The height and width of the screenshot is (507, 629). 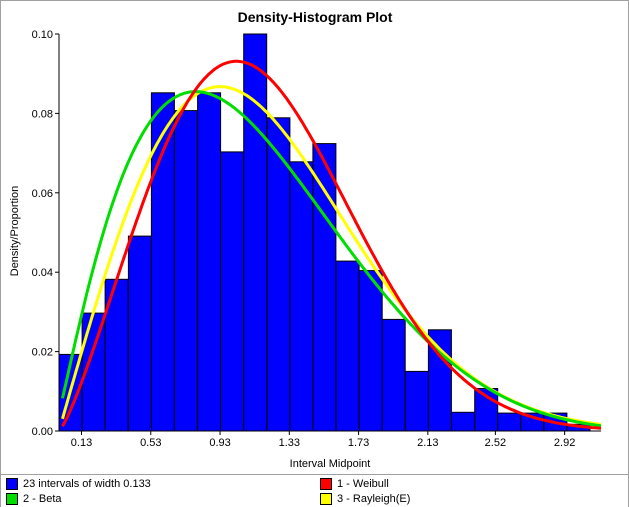 What do you see at coordinates (374, 499) in the screenshot?
I see `legend-label-rayleigh: 3 - Rayleigh(E)` at bounding box center [374, 499].